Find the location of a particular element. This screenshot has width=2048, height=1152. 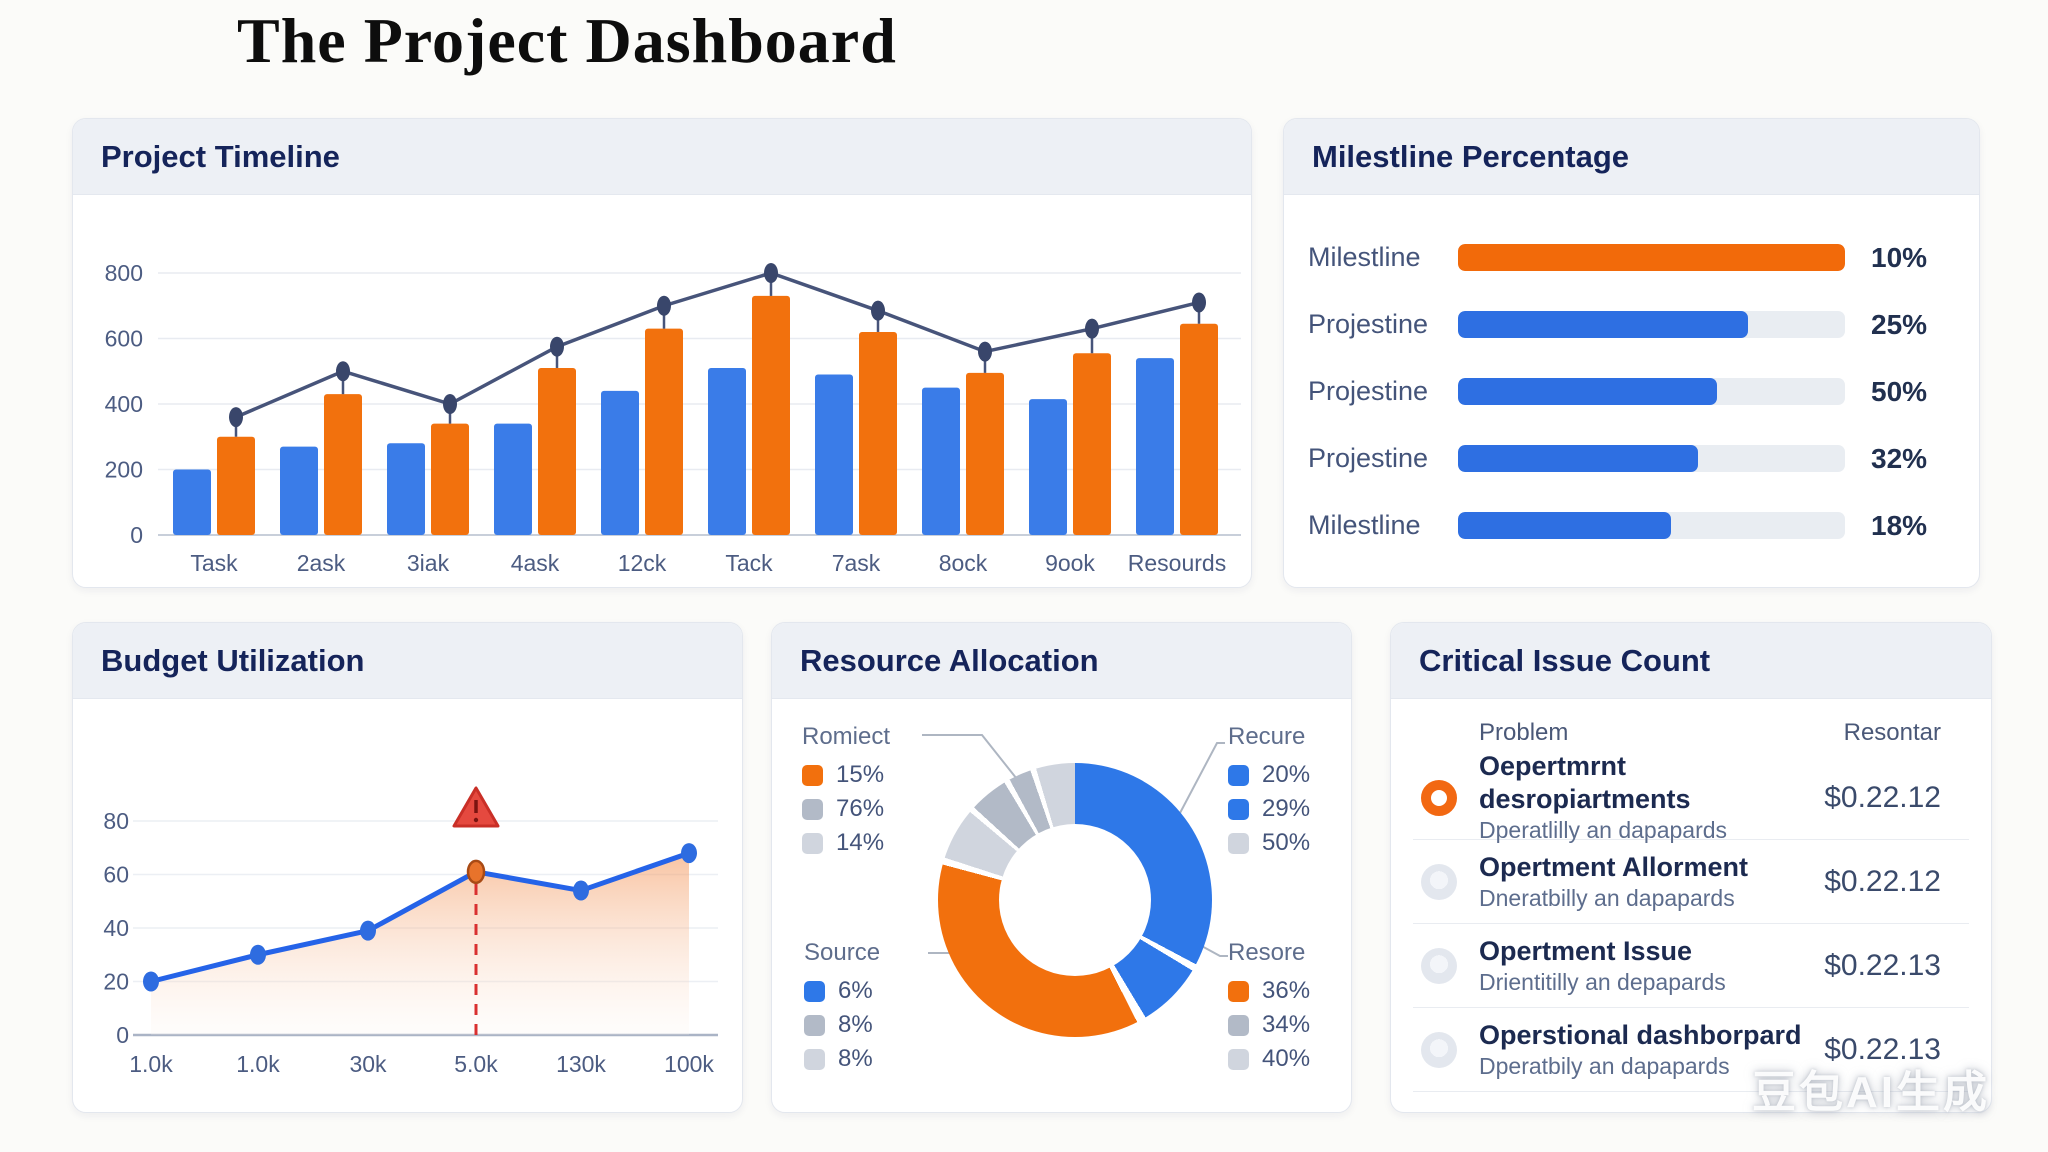

issue-title: Opertment Issue is located at coordinates (1586, 950).